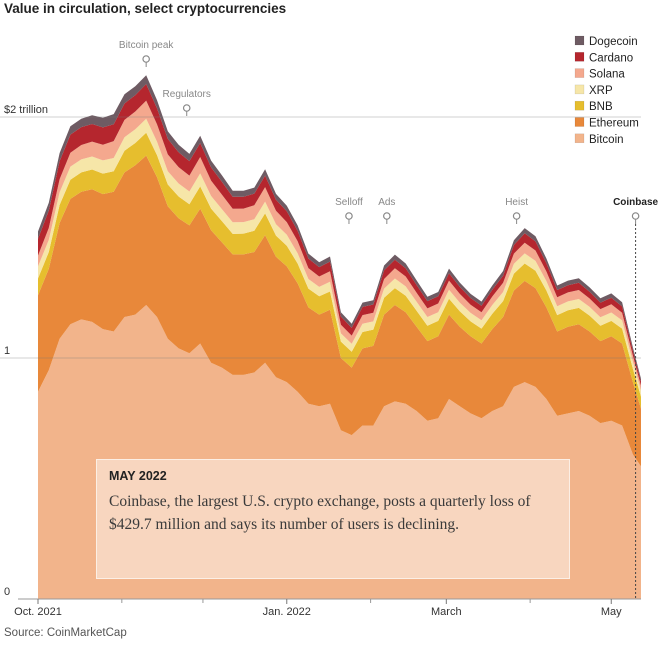 The height and width of the screenshot is (646, 660). What do you see at coordinates (327, 608) in the screenshot?
I see `x-axis: Oct. 2021 Jan. 2022 March May` at bounding box center [327, 608].